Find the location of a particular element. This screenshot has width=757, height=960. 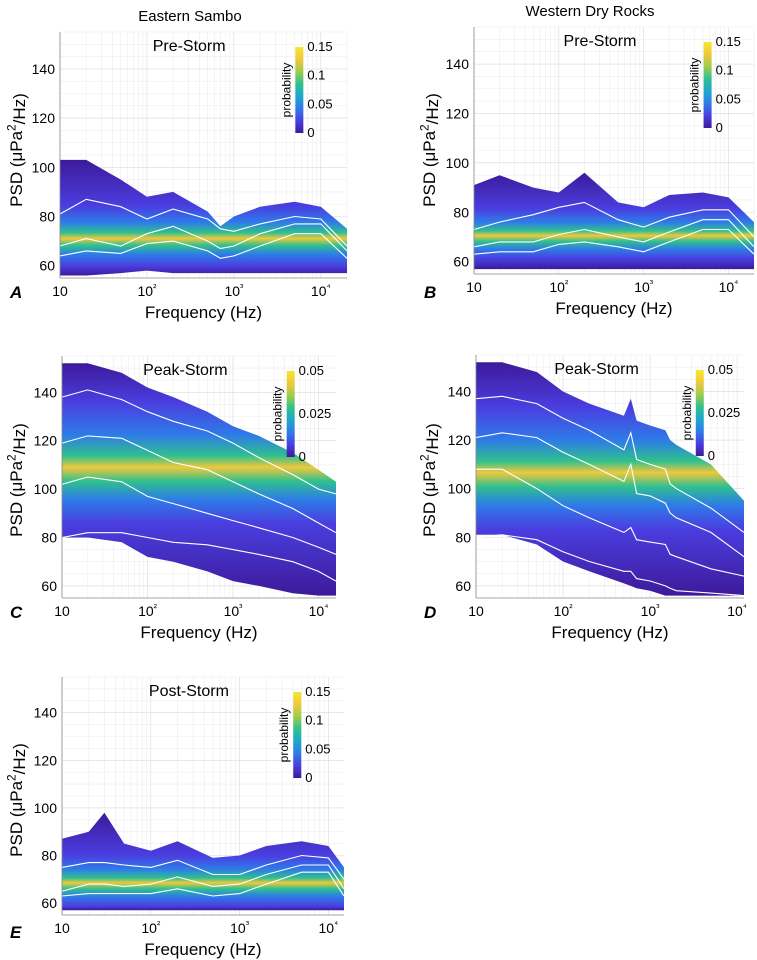

column-title-eastern-sambo: Eastern Sambo is located at coordinates (189, 16).